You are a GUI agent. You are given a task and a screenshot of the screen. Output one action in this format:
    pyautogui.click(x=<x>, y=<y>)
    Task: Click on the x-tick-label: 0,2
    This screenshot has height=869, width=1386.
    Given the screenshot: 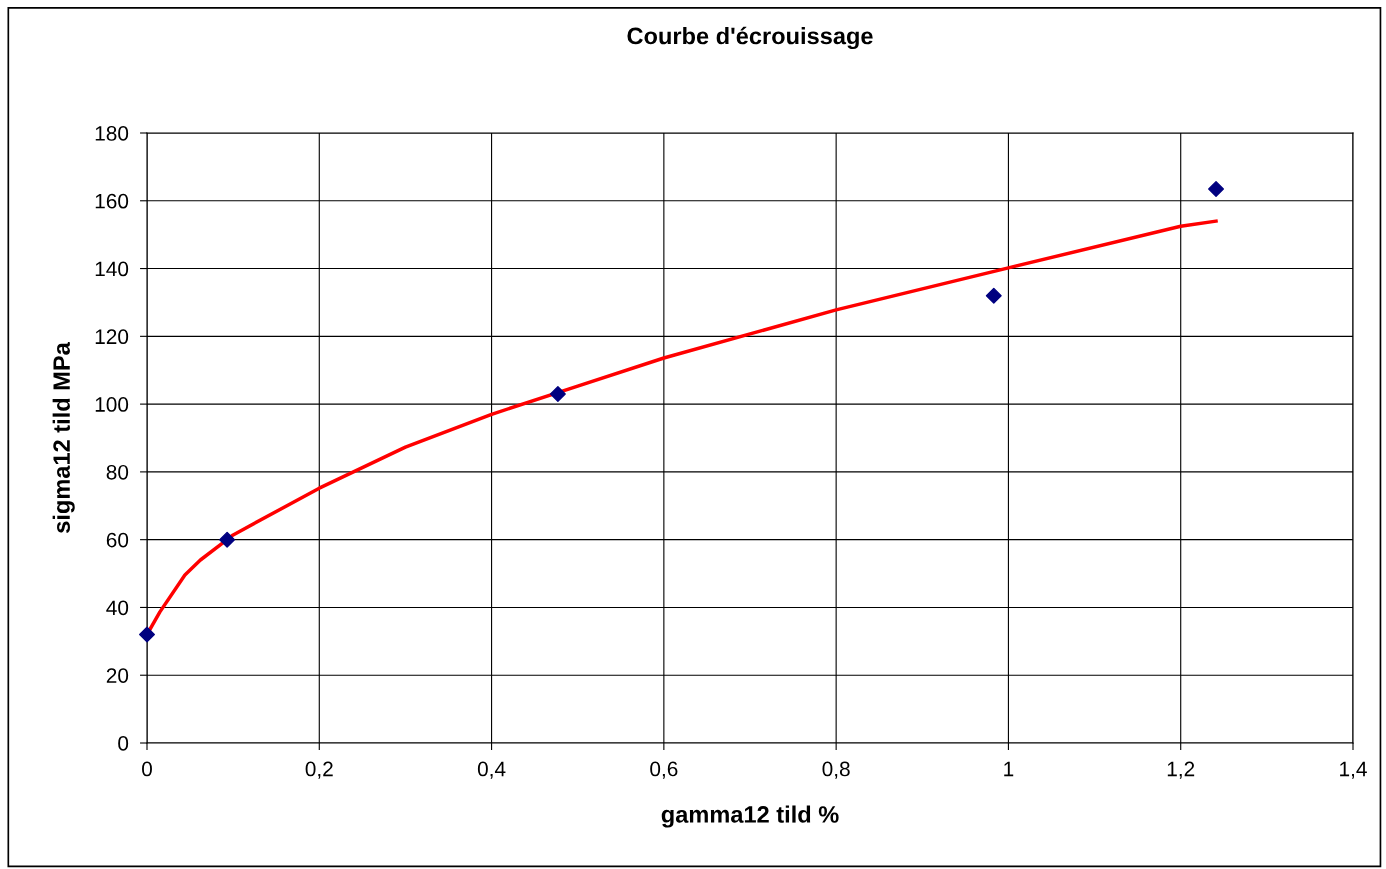 What is the action you would take?
    pyautogui.click(x=319, y=770)
    